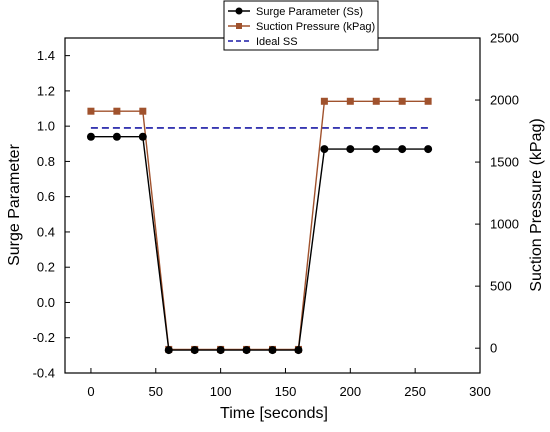 The image size is (550, 432). What do you see at coordinates (14, 204) in the screenshot?
I see `y-axis-left-title: Surge Parameter` at bounding box center [14, 204].